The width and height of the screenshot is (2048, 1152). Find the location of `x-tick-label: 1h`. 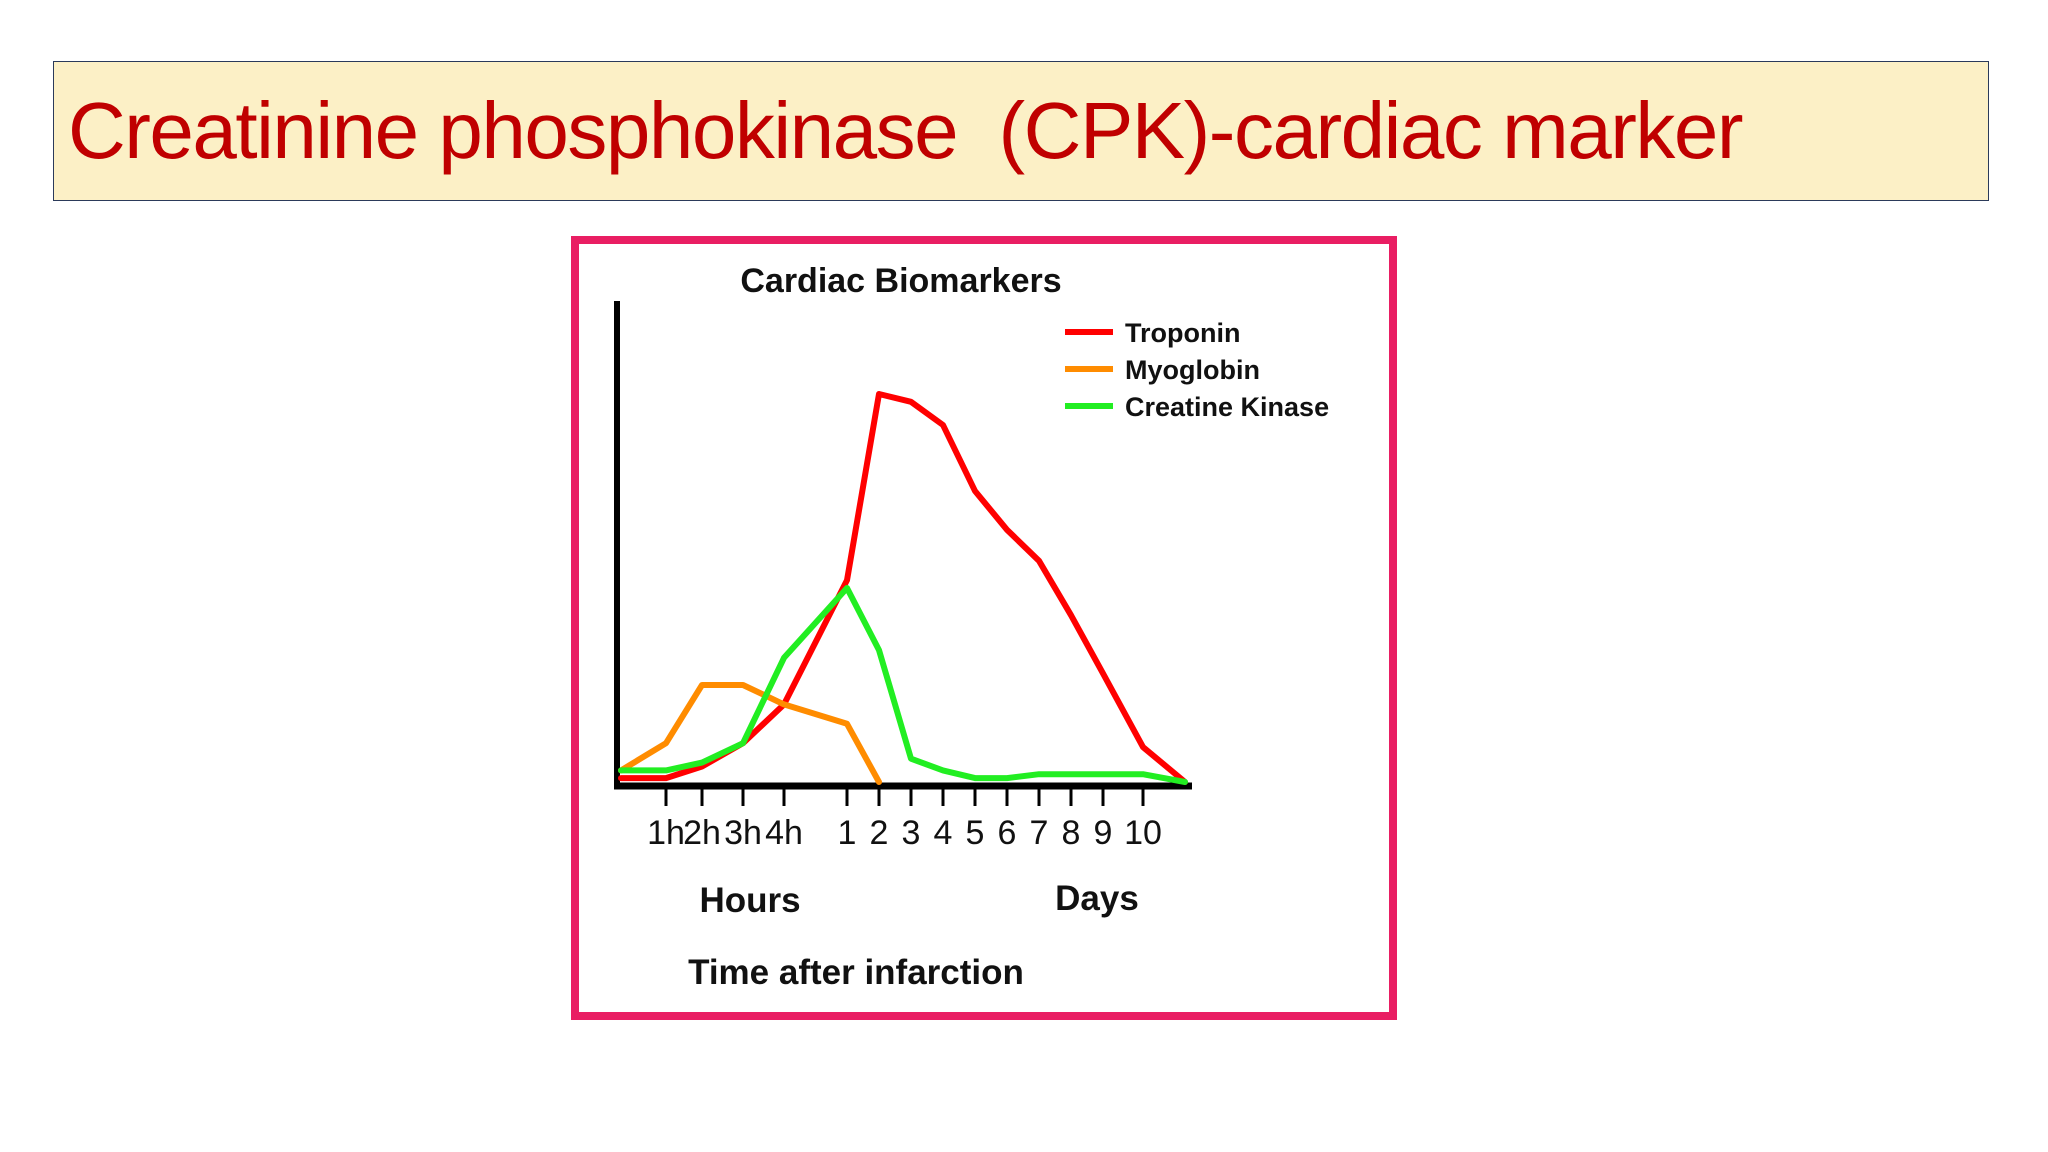

x-tick-label: 1h is located at coordinates (666, 833).